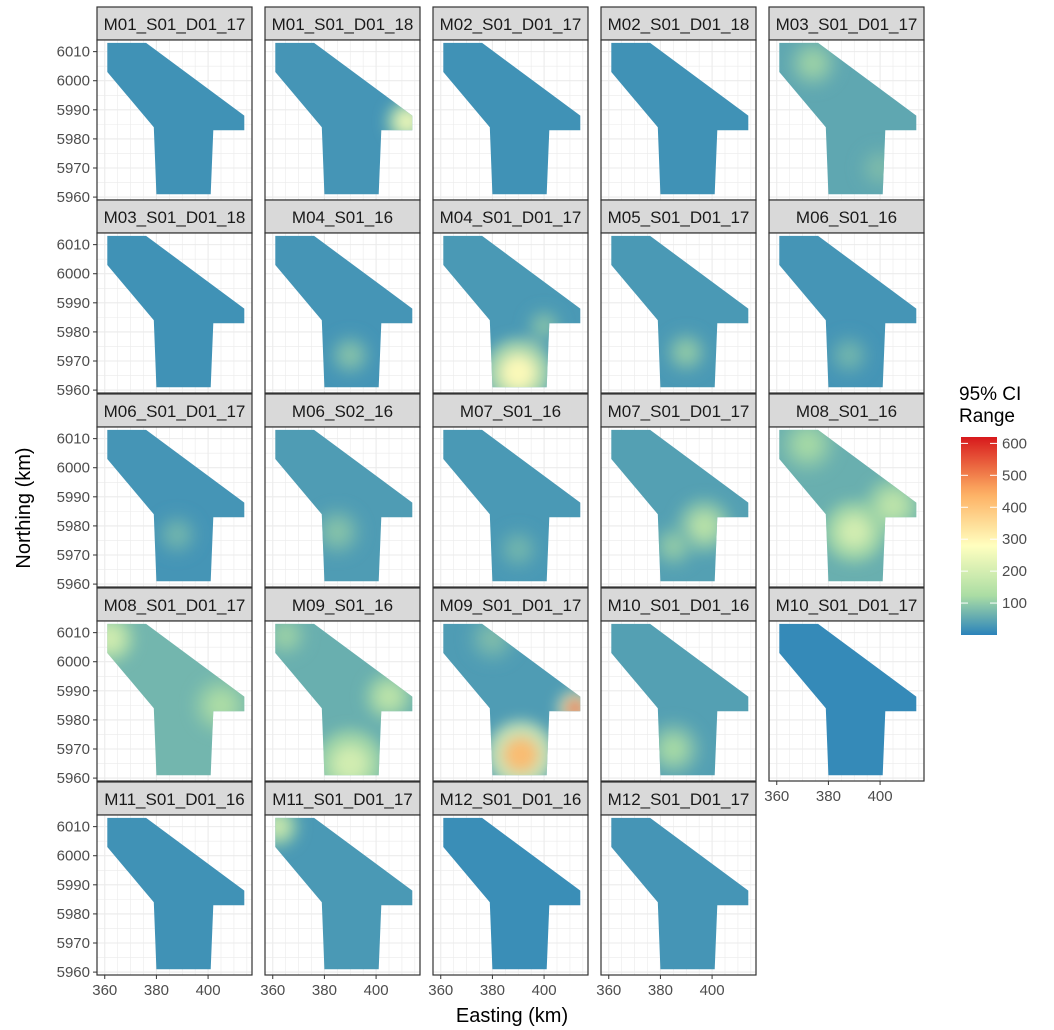 The width and height of the screenshot is (1054, 1030). I want to click on legend-tick-label: 500, so click(1014, 475).